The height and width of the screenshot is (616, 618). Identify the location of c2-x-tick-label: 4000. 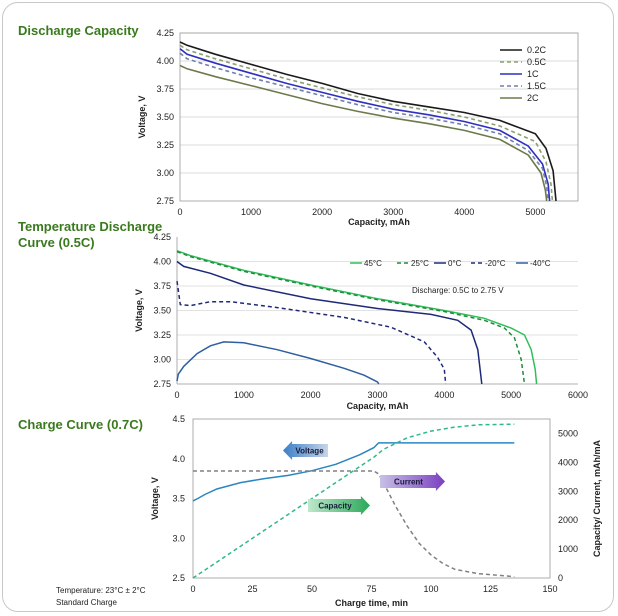
(444, 395).